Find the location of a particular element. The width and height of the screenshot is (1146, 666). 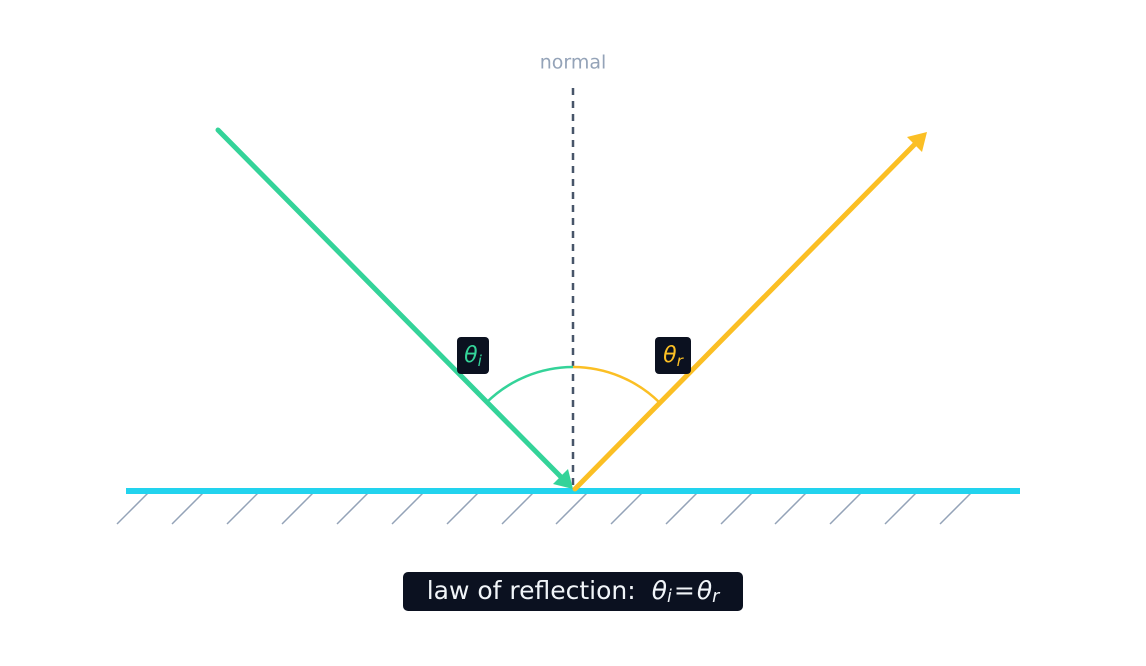

caption-text: law of reflection: is located at coordinates (531, 590).